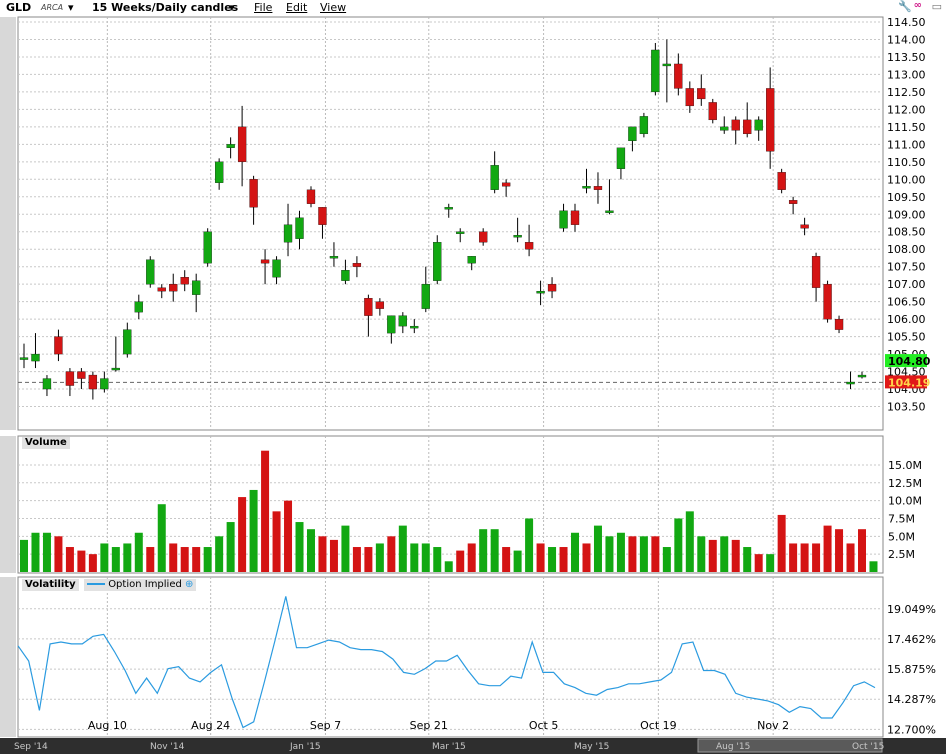  What do you see at coordinates (917, 5) in the screenshot?
I see `link-icon: ∞` at bounding box center [917, 5].